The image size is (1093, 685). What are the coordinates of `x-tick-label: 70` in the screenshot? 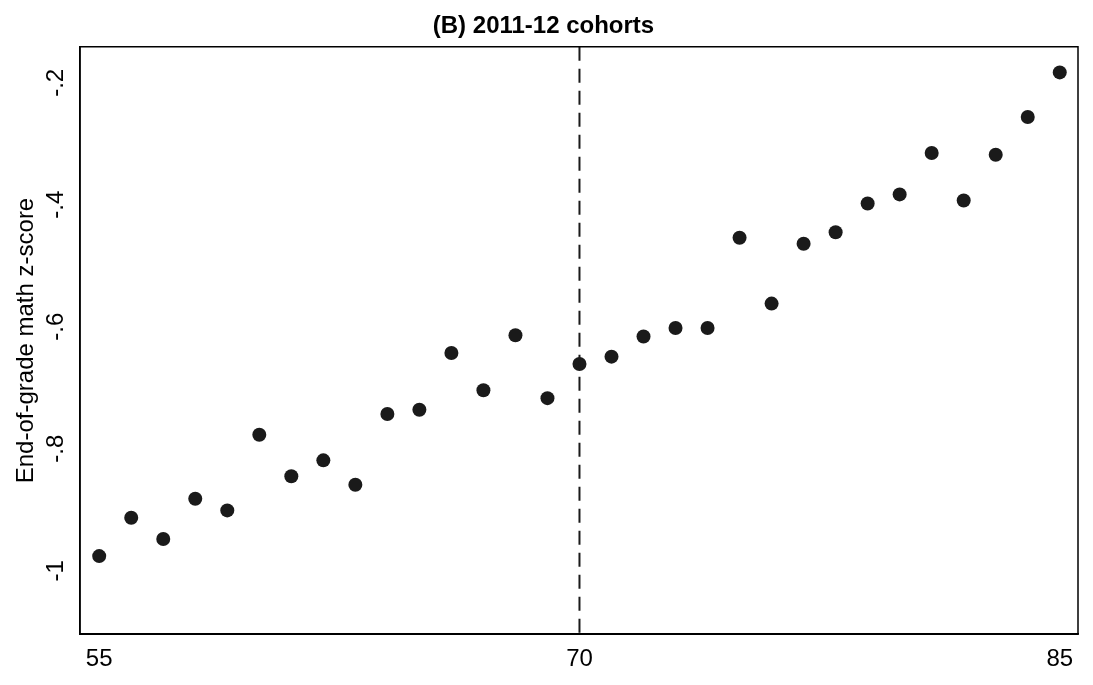 It's located at (579, 658).